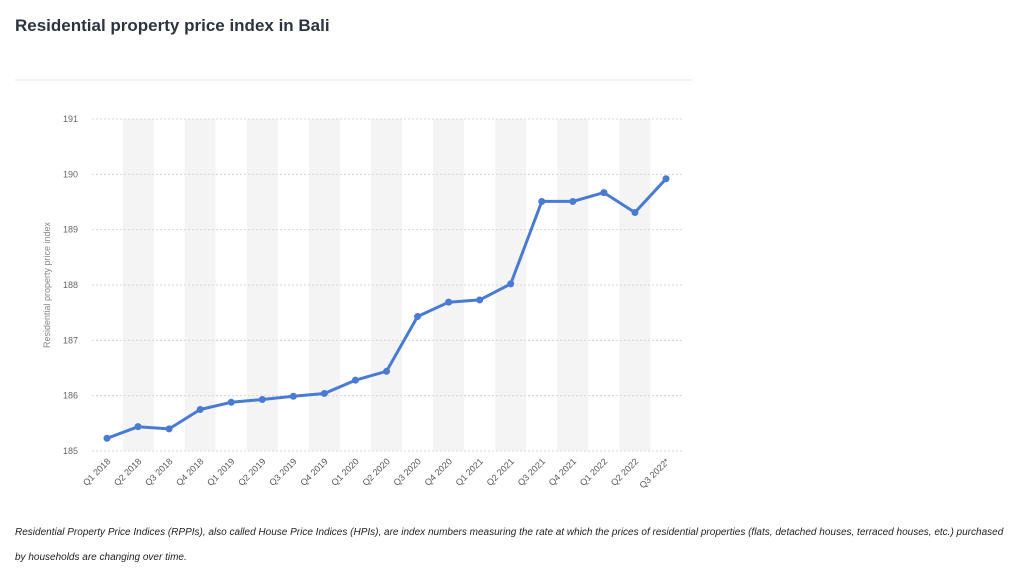 This screenshot has width=1024, height=570. I want to click on x-tick-label: Q3 2021, so click(531, 471).